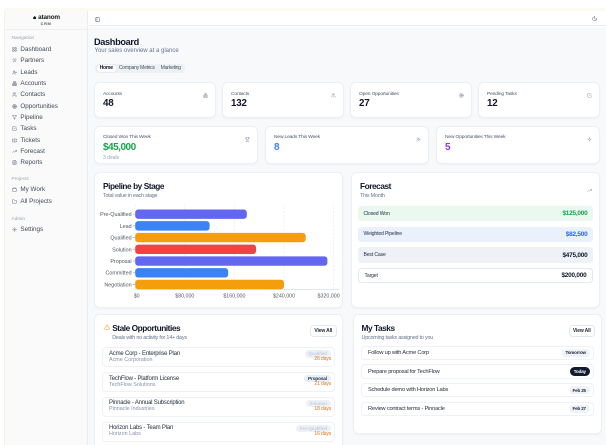  I want to click on svg-text: Qualified, so click(120, 238).